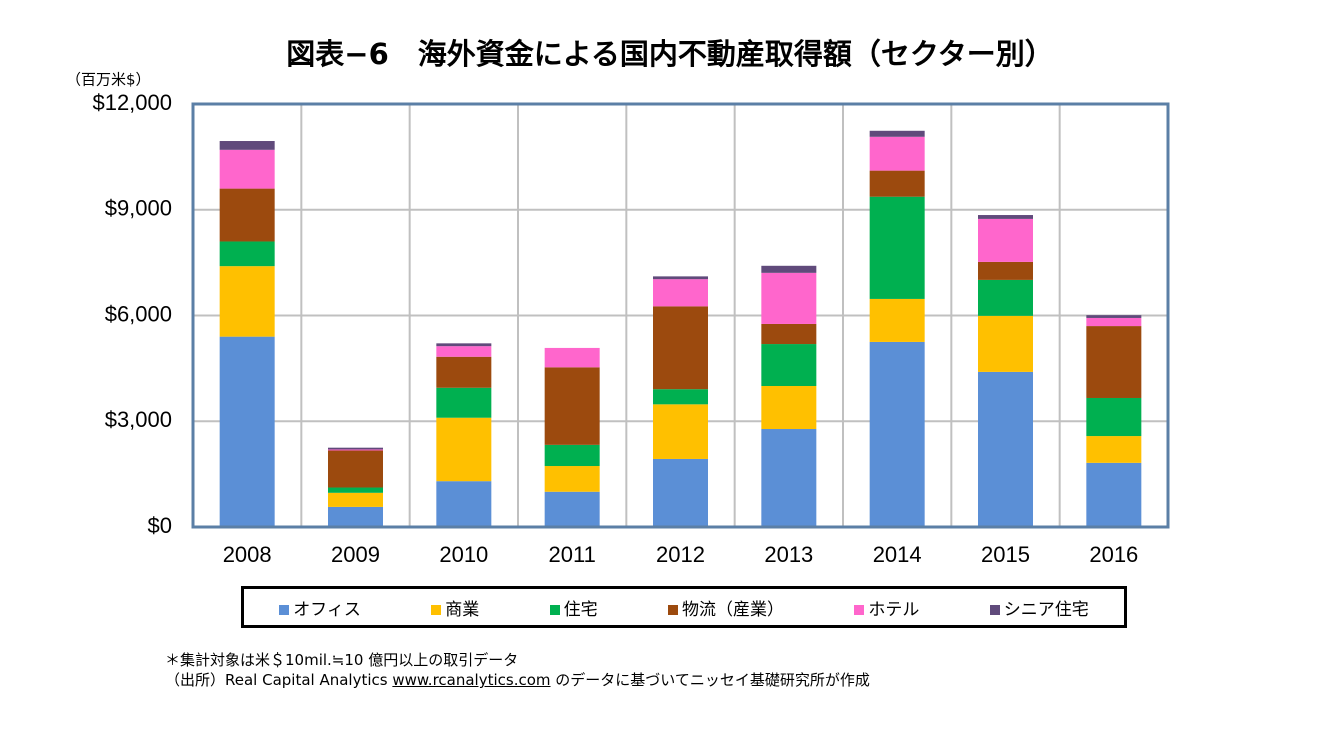 This screenshot has width=1341, height=730. Describe the element at coordinates (132, 102) in the screenshot. I see `y-tick-label: $12,000` at that location.